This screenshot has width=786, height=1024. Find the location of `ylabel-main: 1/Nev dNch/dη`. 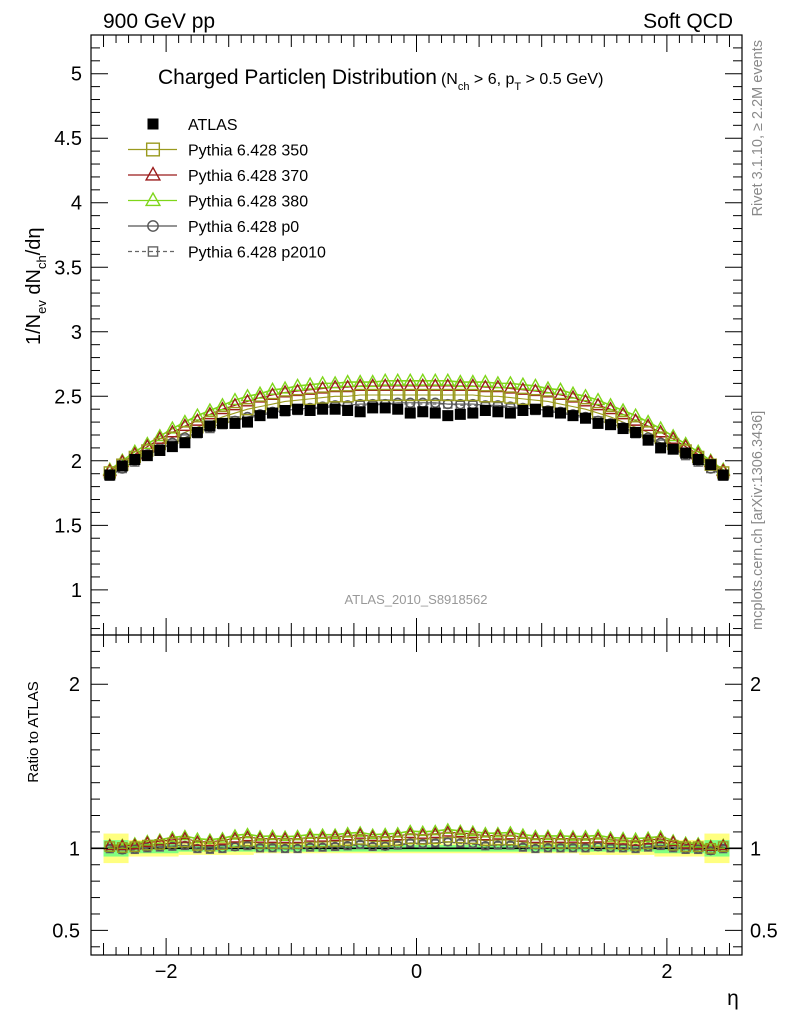

ylabel-main: 1/Nev dNch/dη is located at coordinates (36, 286).